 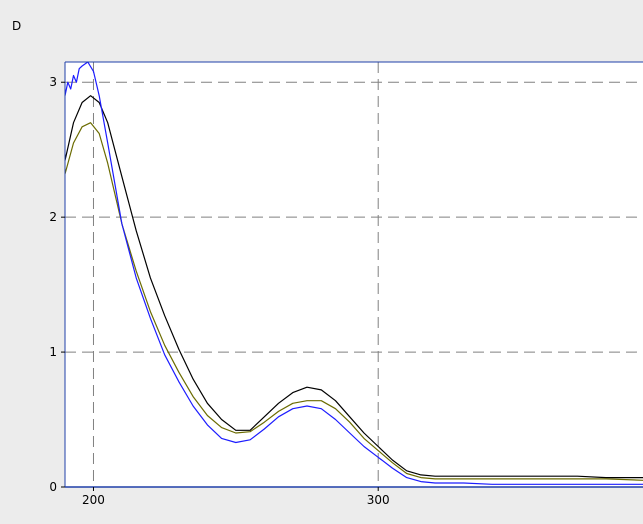 What do you see at coordinates (53, 217) in the screenshot?
I see `y-tick-label-2: 2` at bounding box center [53, 217].